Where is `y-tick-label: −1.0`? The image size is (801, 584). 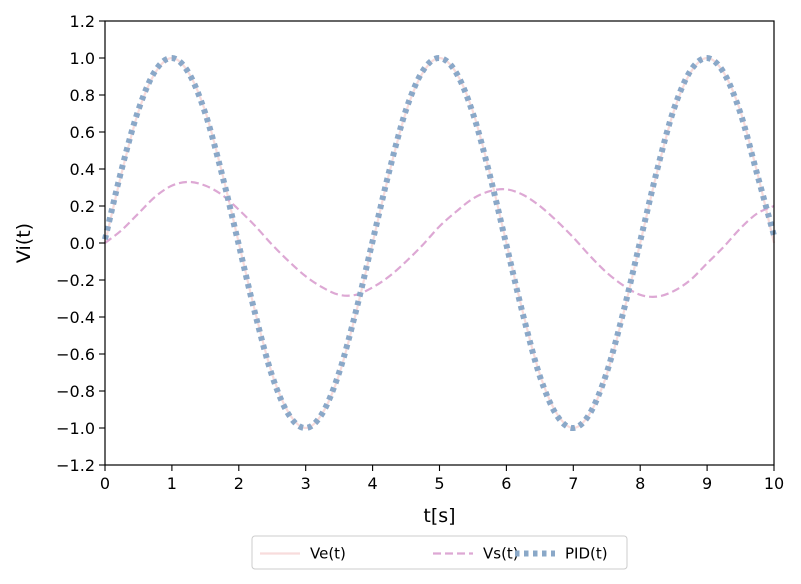 y-tick-label: −1.0 is located at coordinates (75, 428).